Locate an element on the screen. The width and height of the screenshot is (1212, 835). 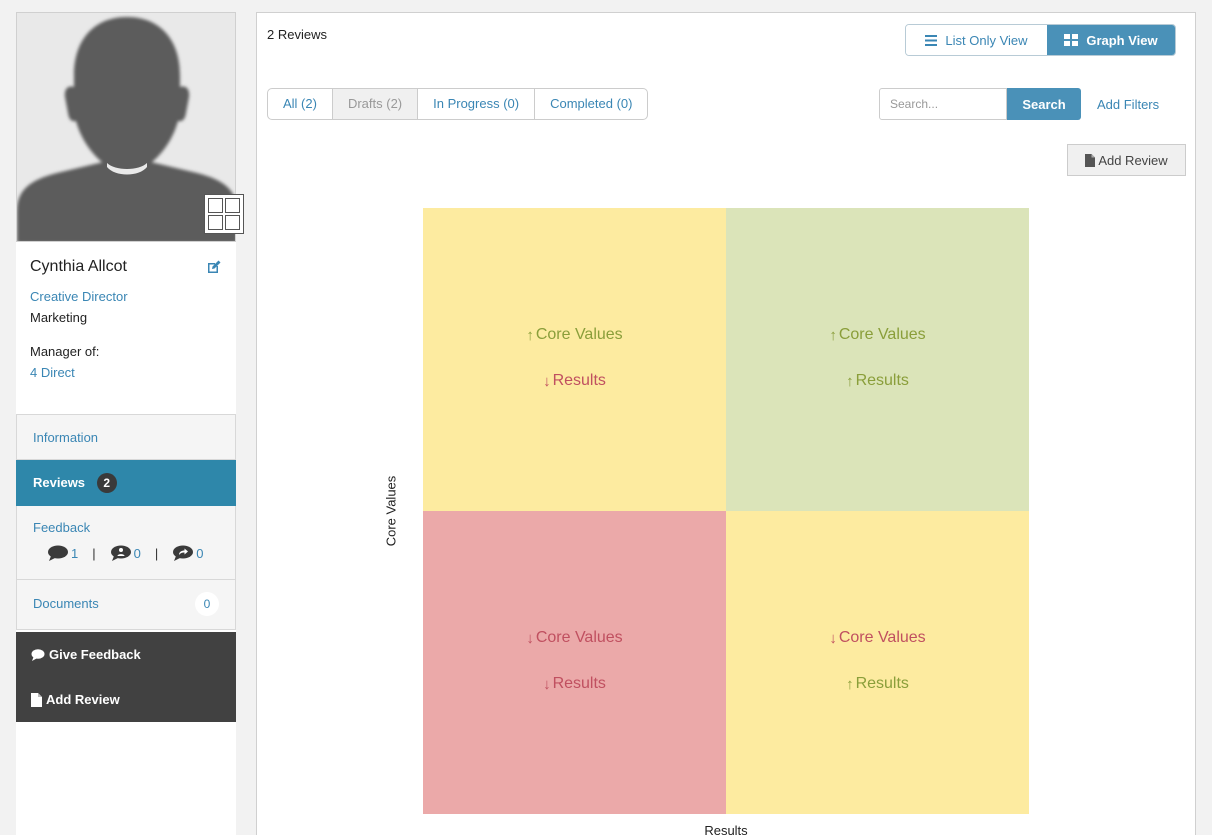
reviews-count-badge: 2 is located at coordinates (106, 482).